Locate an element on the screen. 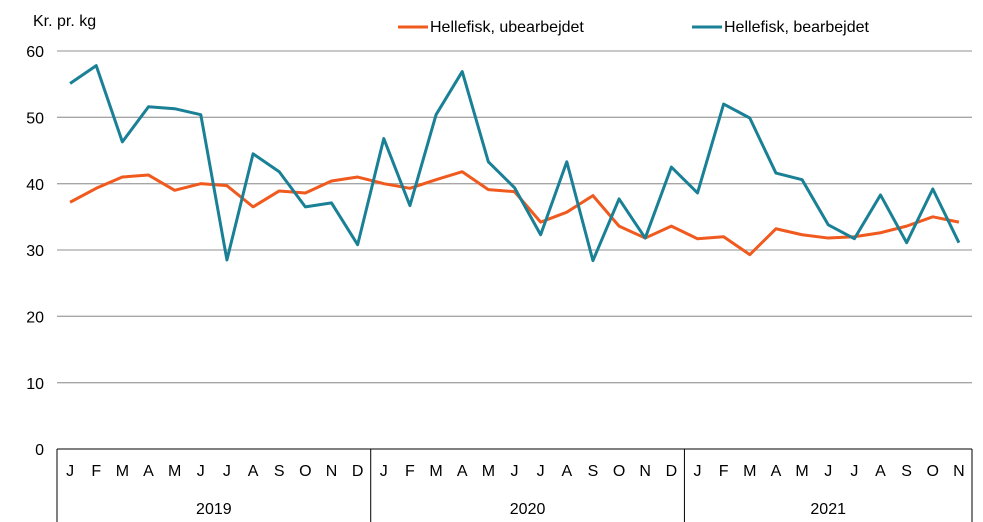 Image resolution: width=983 pixels, height=522 pixels. y-tick-label: 40 is located at coordinates (35, 185).